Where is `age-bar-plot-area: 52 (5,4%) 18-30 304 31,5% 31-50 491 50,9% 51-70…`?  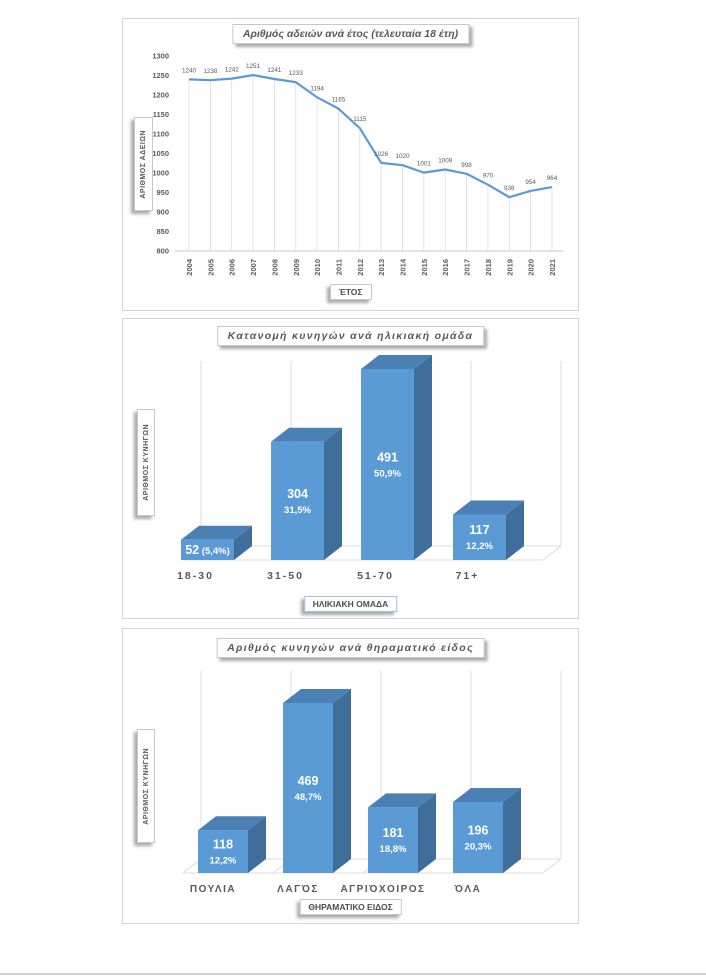
age-bar-plot-area: 52 (5,4%) 18-30 304 31,5% 31-50 491 50,9% 51-70… is located at coordinates (369, 468).